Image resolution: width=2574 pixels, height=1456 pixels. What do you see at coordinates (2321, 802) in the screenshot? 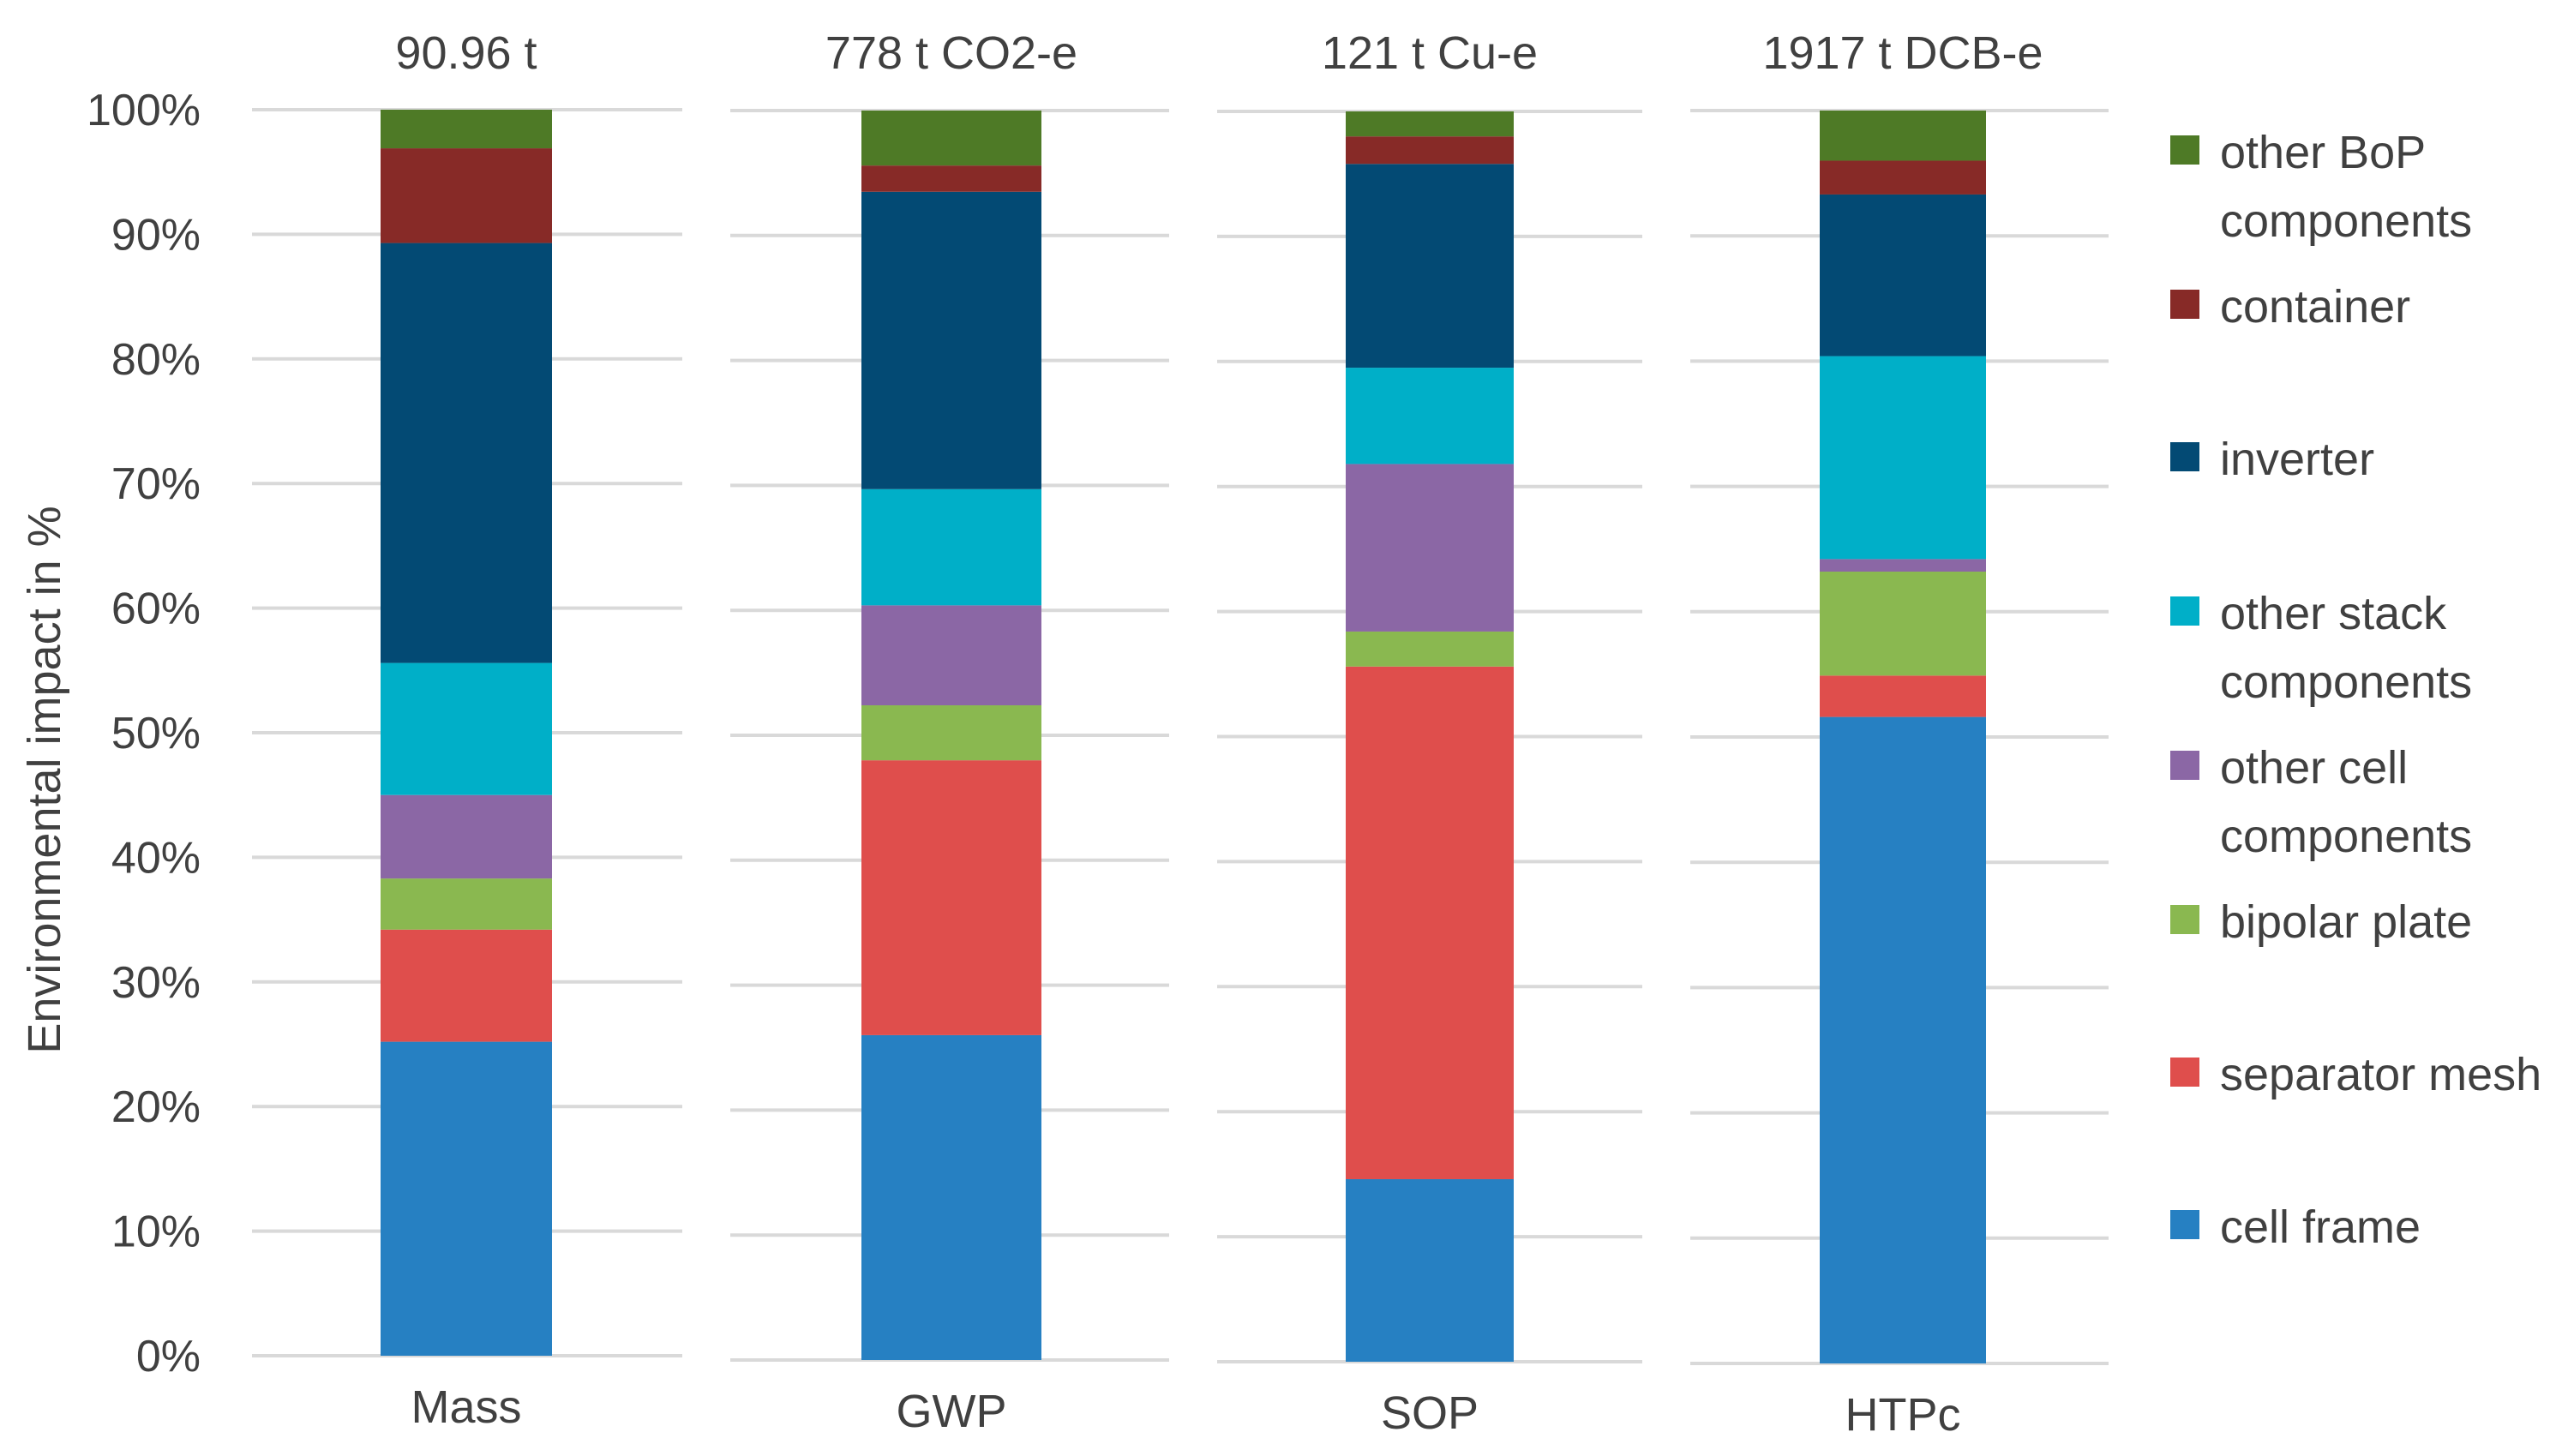
I see `legend-item: other cell components` at bounding box center [2321, 802].